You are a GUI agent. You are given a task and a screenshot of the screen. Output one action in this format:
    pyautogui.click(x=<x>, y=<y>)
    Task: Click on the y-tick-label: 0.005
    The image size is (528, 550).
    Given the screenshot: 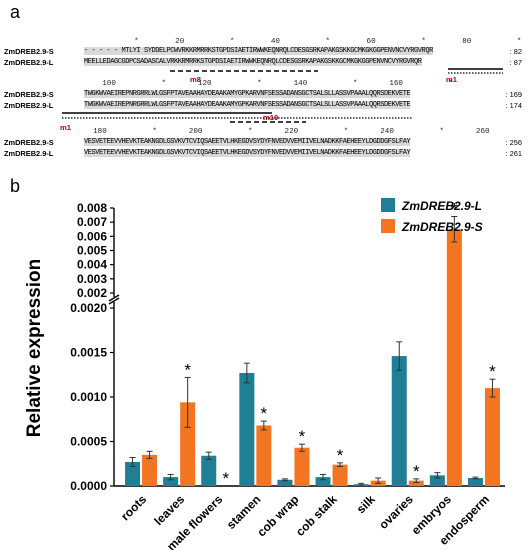 What is the action you would take?
    pyautogui.click(x=92, y=251)
    